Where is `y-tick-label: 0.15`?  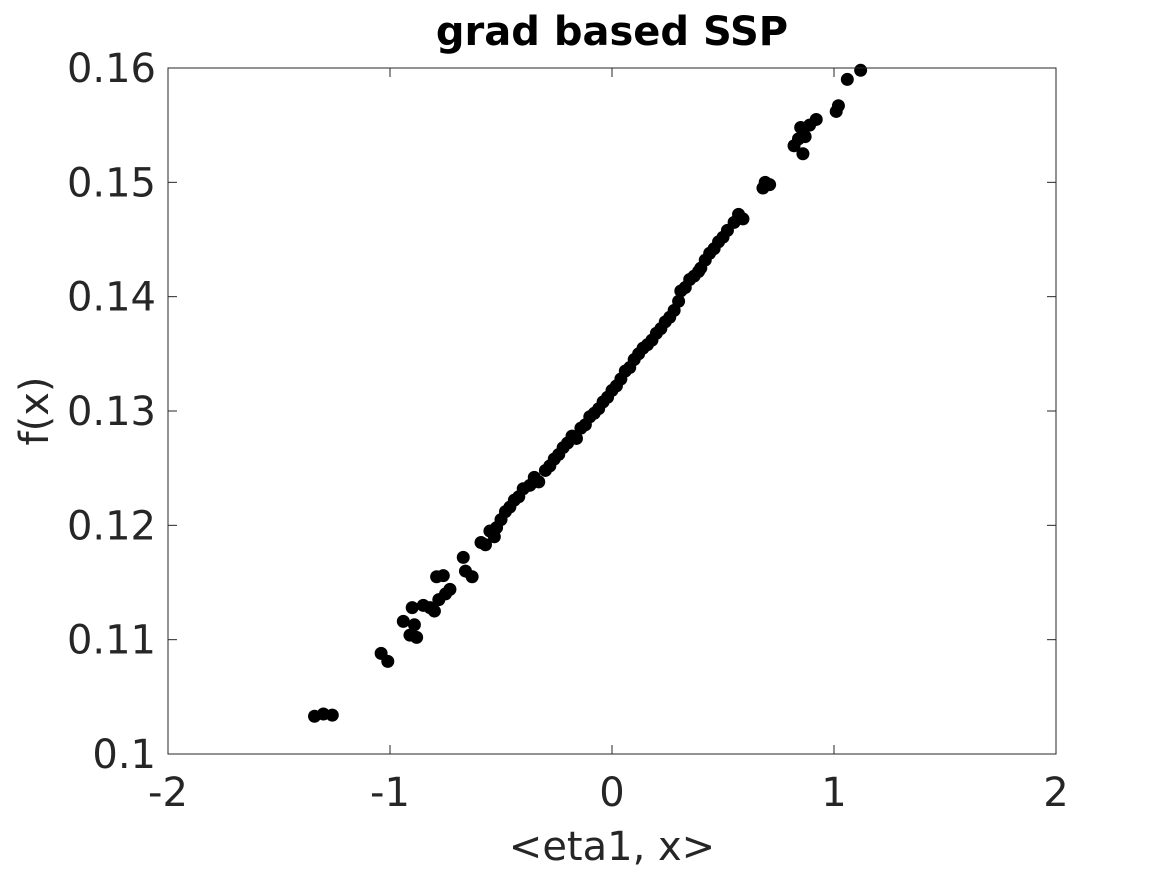 y-tick-label: 0.15 is located at coordinates (111, 183).